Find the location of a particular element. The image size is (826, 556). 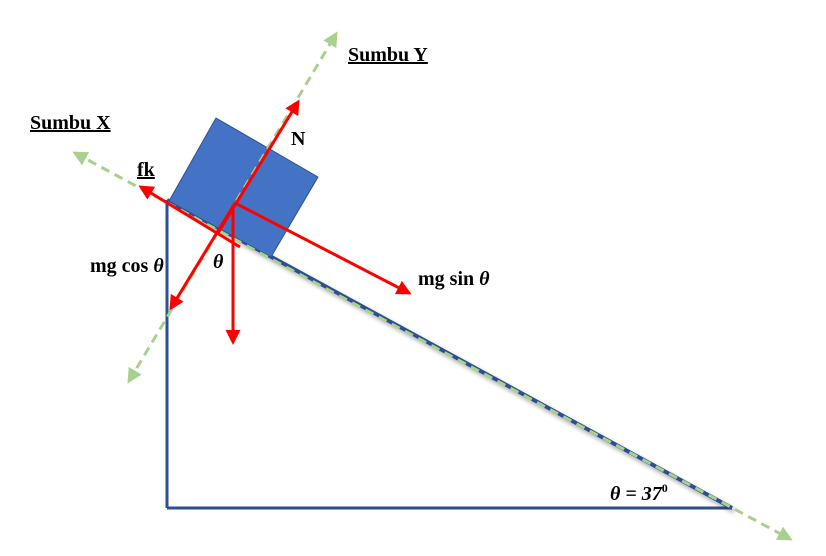

normal-force-label: N is located at coordinates (298, 139).